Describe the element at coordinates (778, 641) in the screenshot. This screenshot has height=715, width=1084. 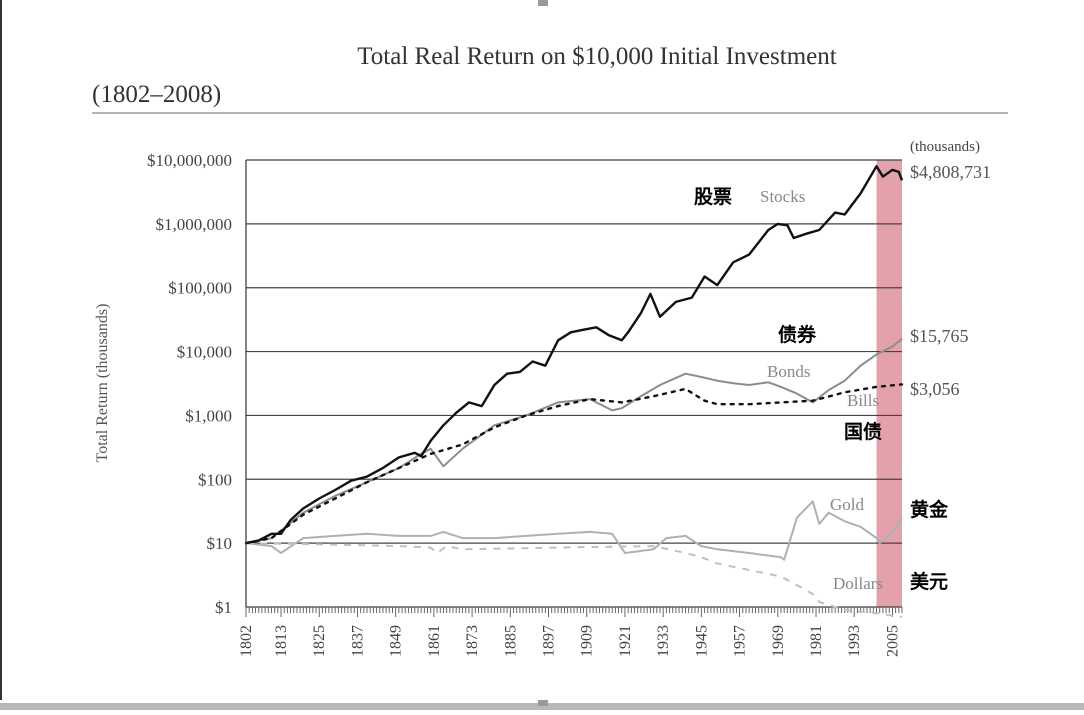
I see `x-tick-label: 1969` at that location.